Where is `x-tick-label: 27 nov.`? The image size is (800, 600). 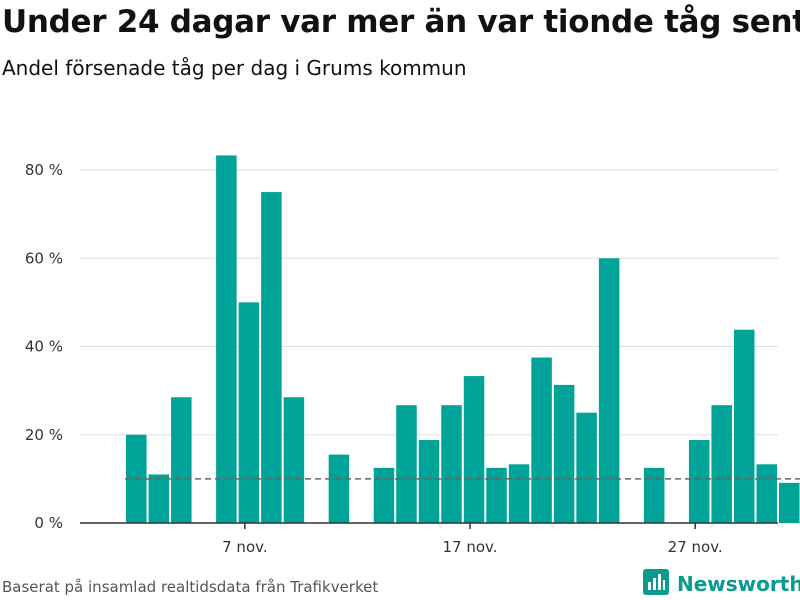
x-tick-label: 27 nov. is located at coordinates (695, 547).